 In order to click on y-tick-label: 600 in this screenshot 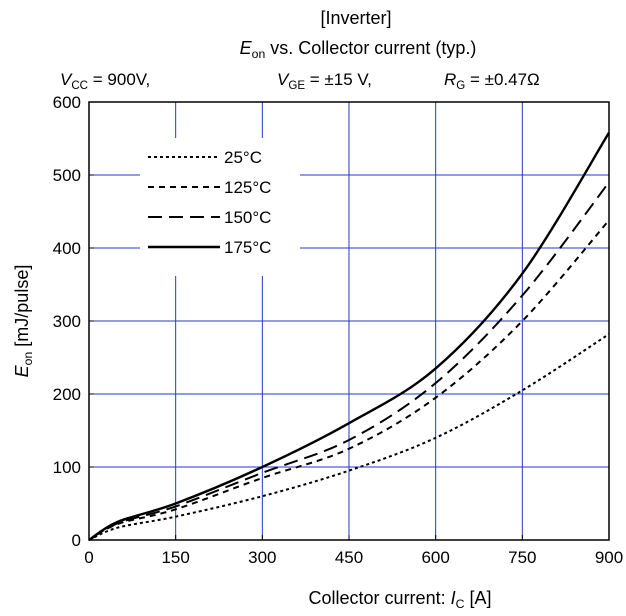, I will do `click(67, 102)`.